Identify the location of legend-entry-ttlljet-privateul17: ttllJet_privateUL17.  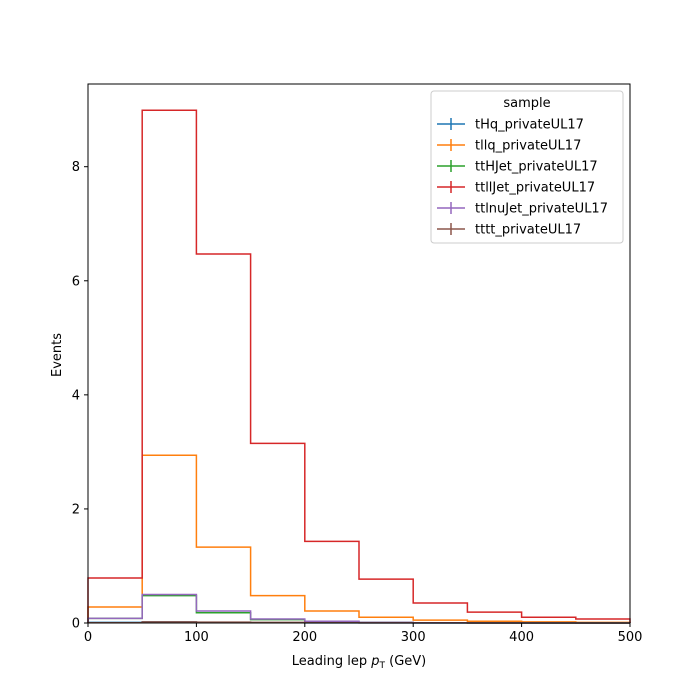
(516, 188).